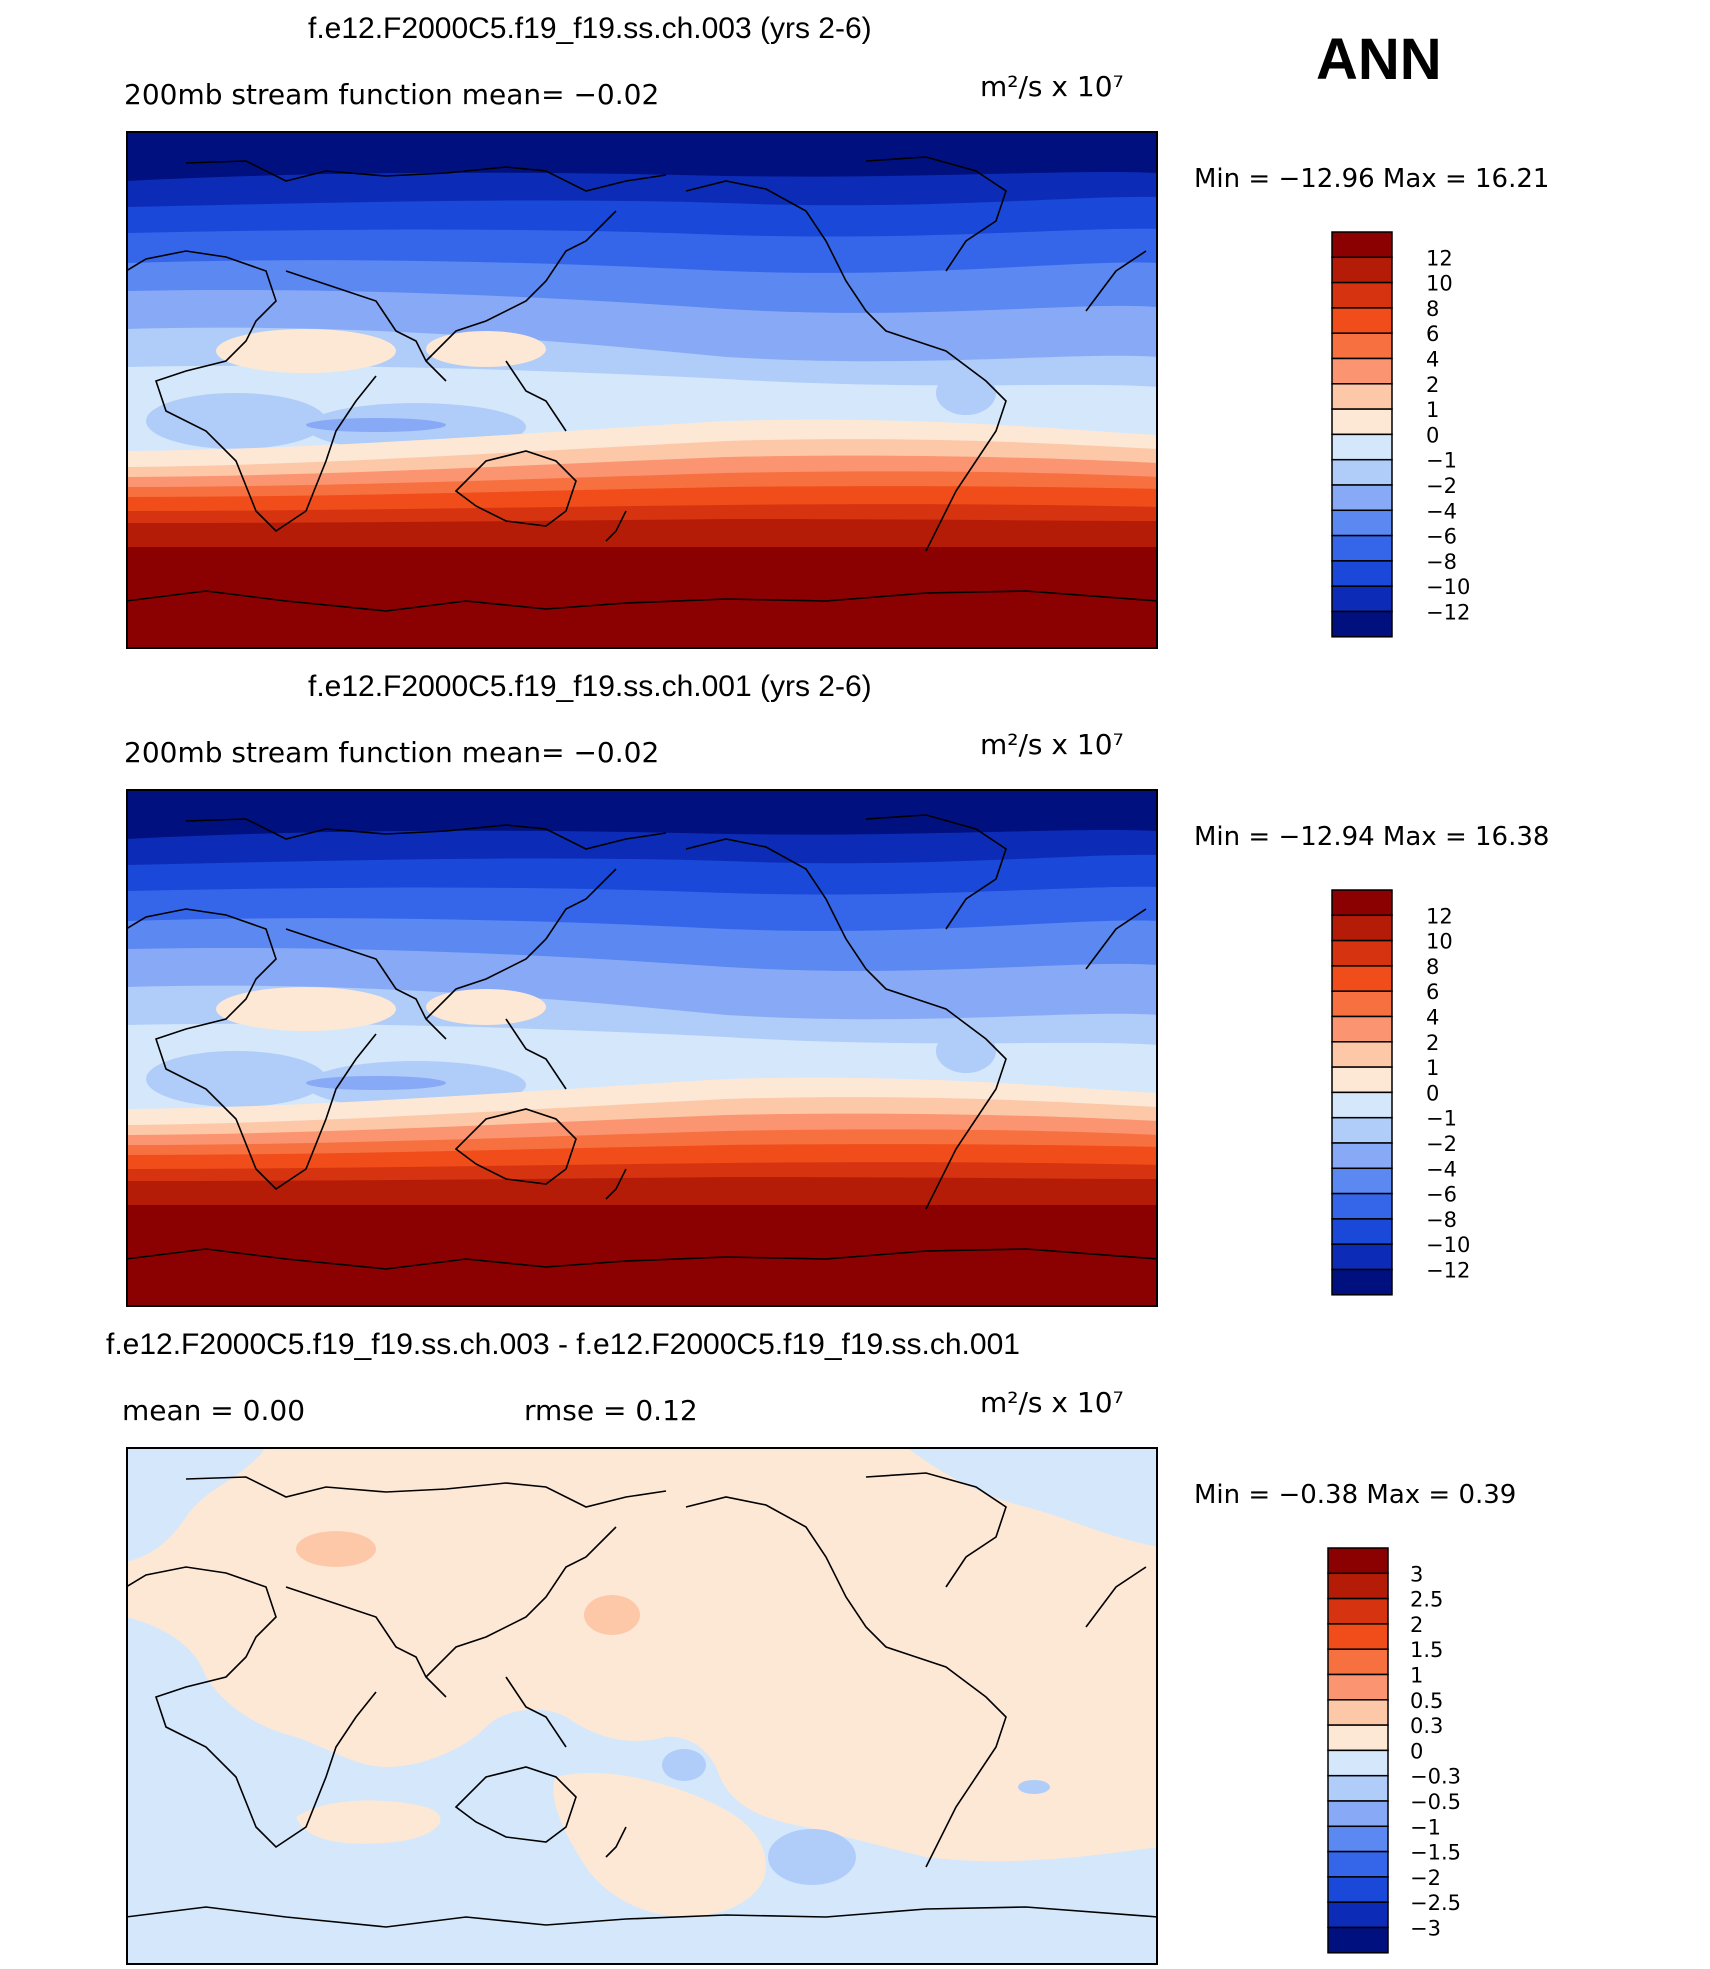  What do you see at coordinates (1379, 59) in the screenshot?
I see `season-label: ANN` at bounding box center [1379, 59].